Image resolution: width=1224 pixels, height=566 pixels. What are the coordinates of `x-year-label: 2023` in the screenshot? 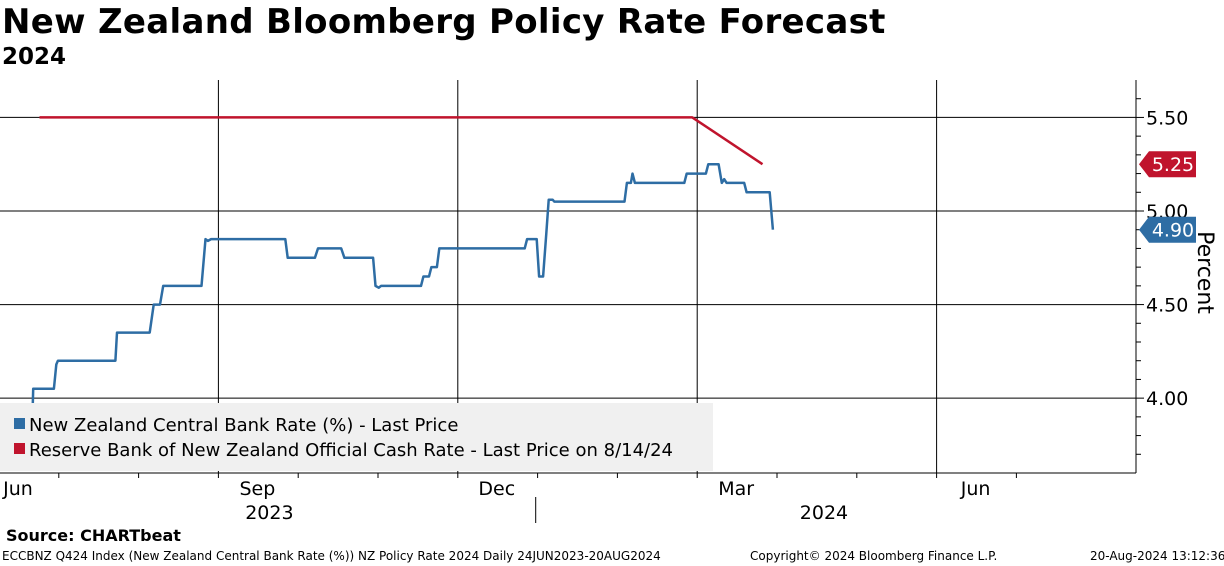 It's located at (269, 513).